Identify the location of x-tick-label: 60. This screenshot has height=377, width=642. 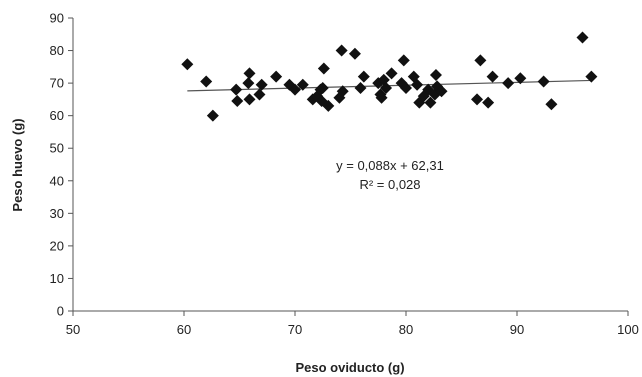
(184, 329).